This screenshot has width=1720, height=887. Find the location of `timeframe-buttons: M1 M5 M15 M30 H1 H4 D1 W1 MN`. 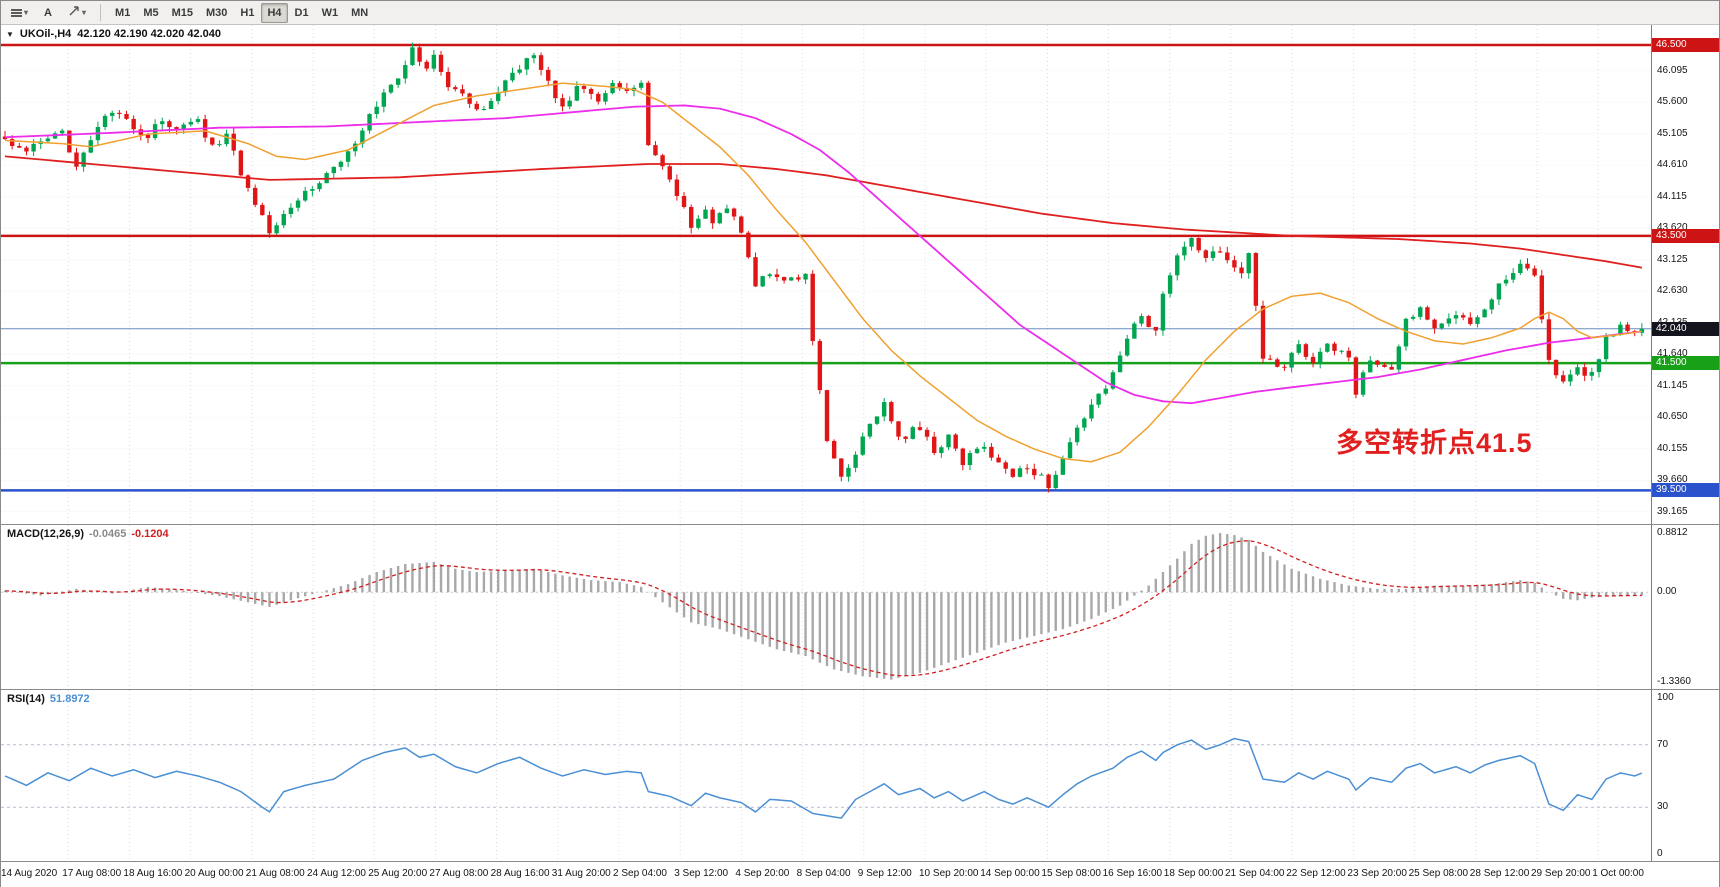

timeframe-buttons: M1 M5 M15 M30 H1 H4 D1 W1 MN is located at coordinates (241, 12).